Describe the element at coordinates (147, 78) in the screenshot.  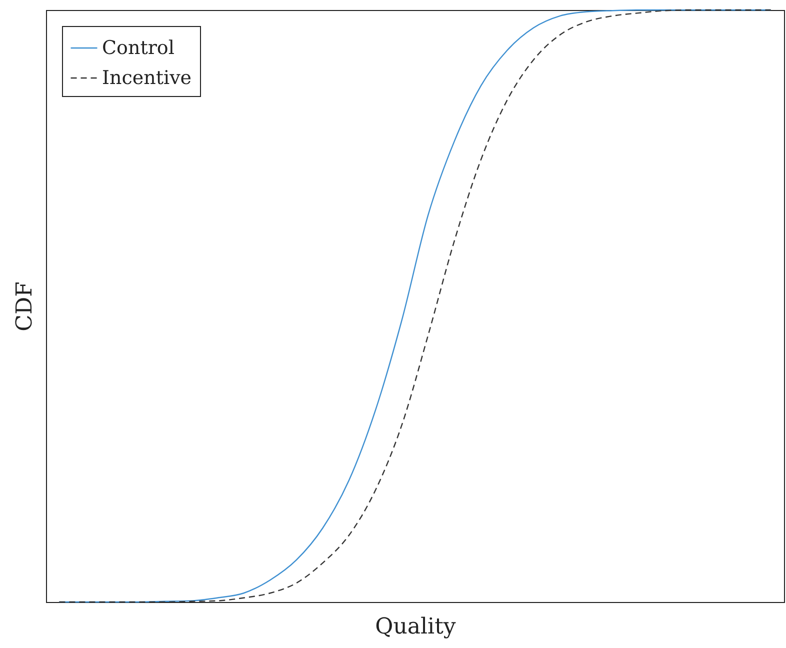
I see `legend-label: Incentive` at that location.